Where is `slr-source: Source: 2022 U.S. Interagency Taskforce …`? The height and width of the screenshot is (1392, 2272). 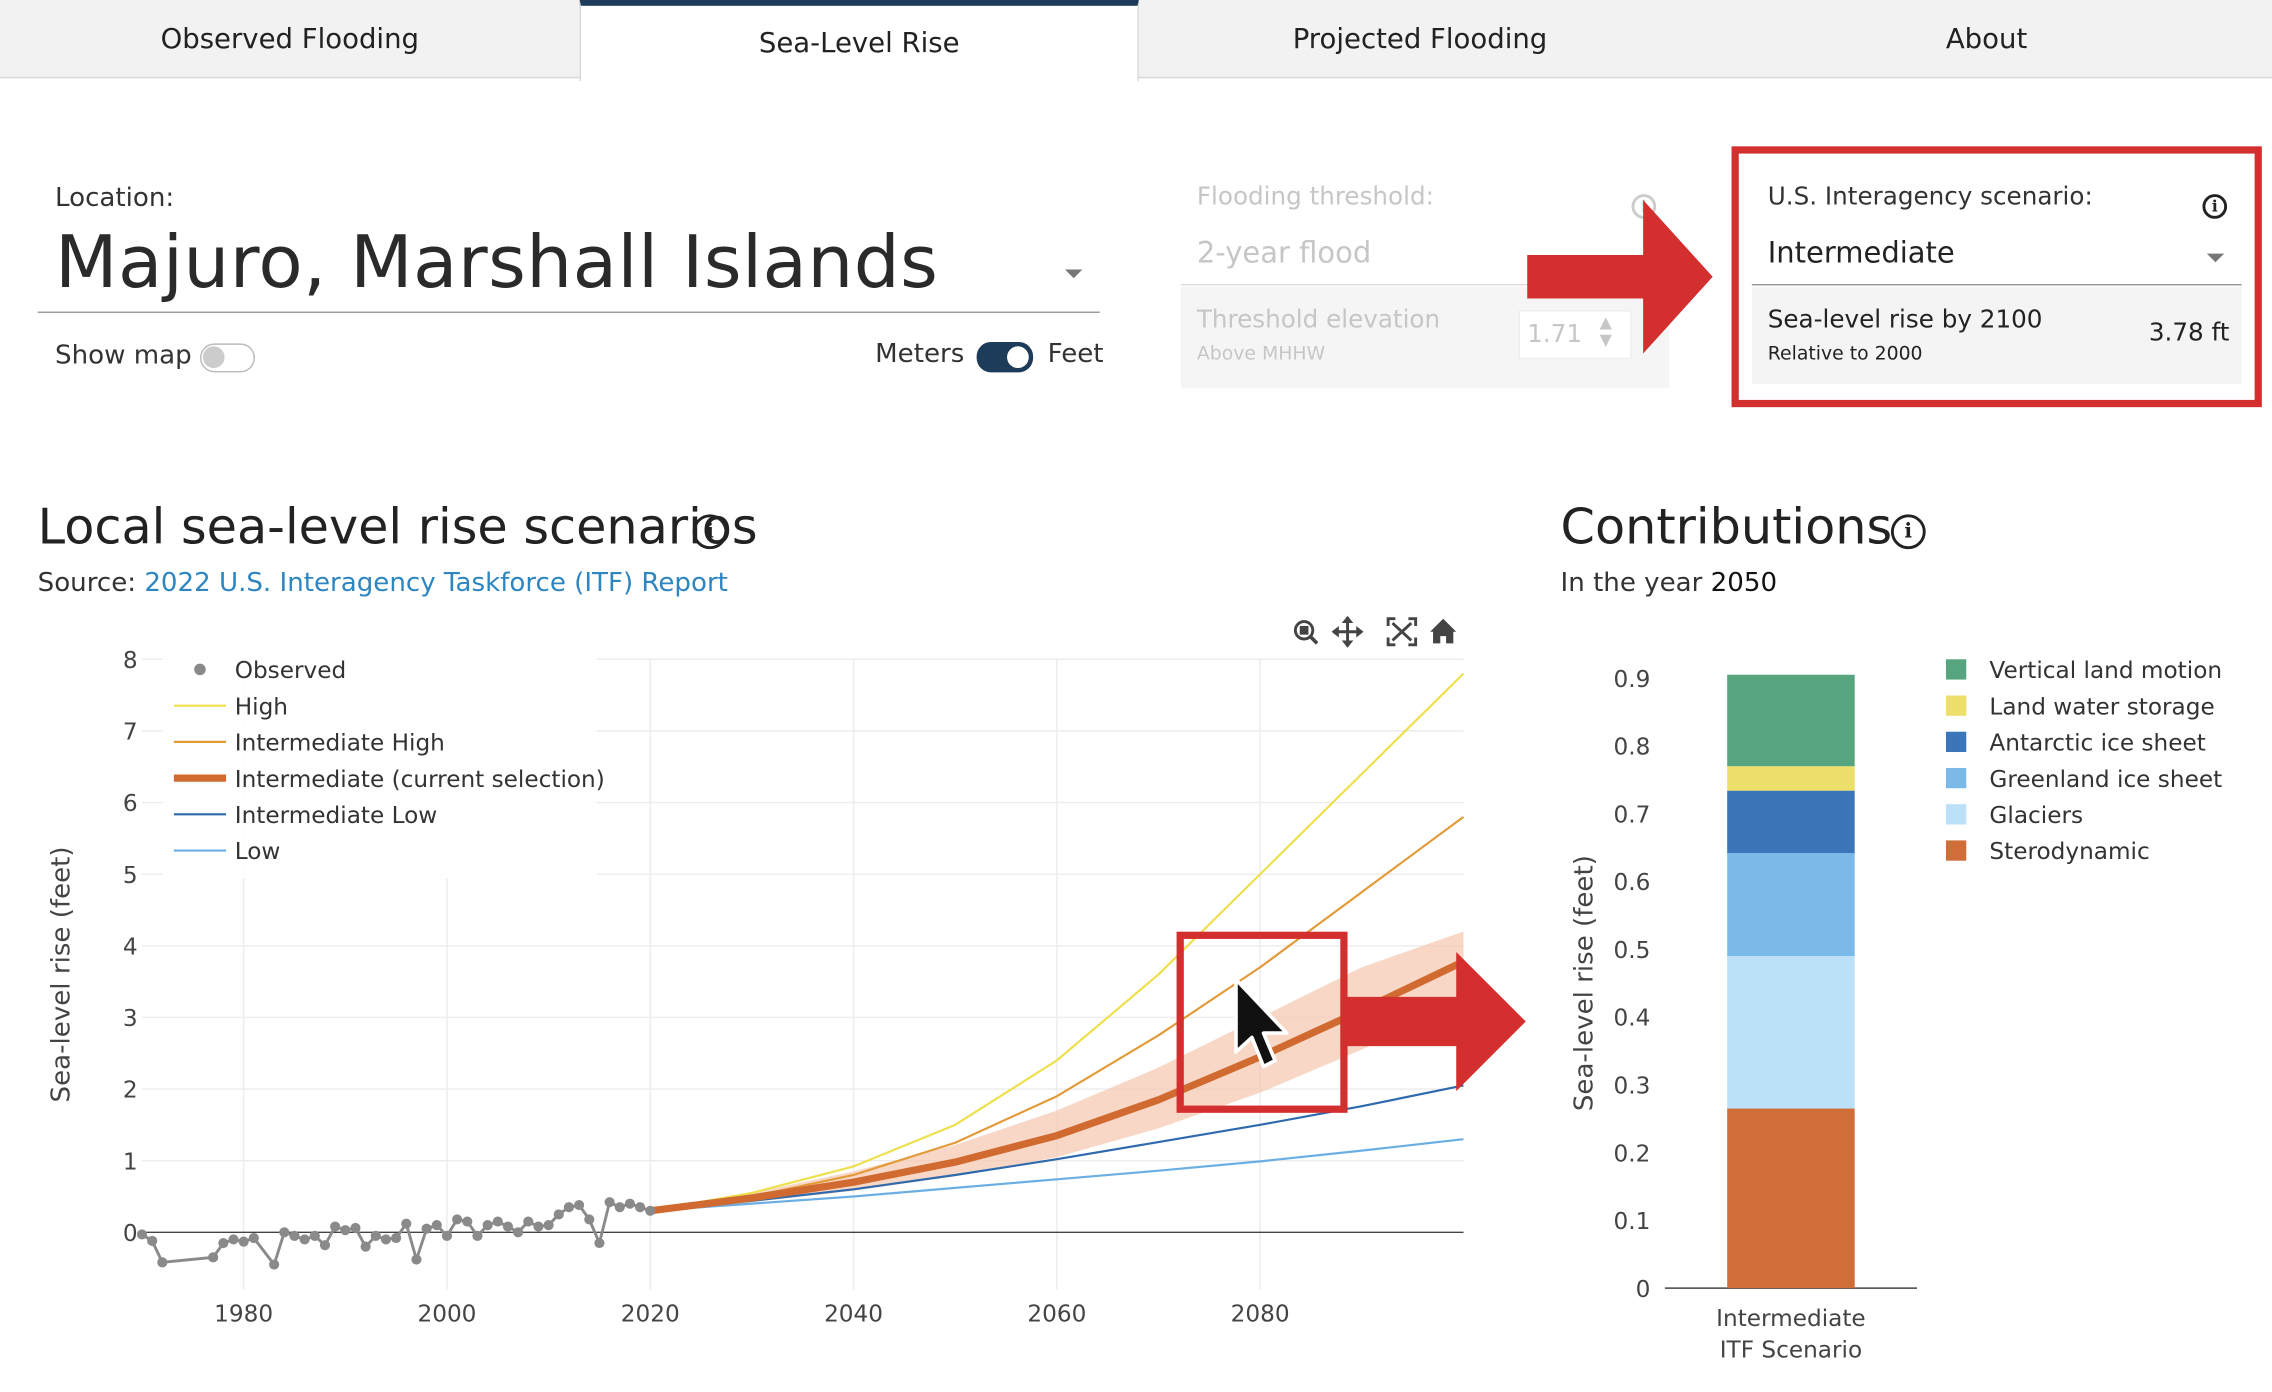
slr-source: Source: 2022 U.S. Interagency Taskforce … is located at coordinates (383, 583).